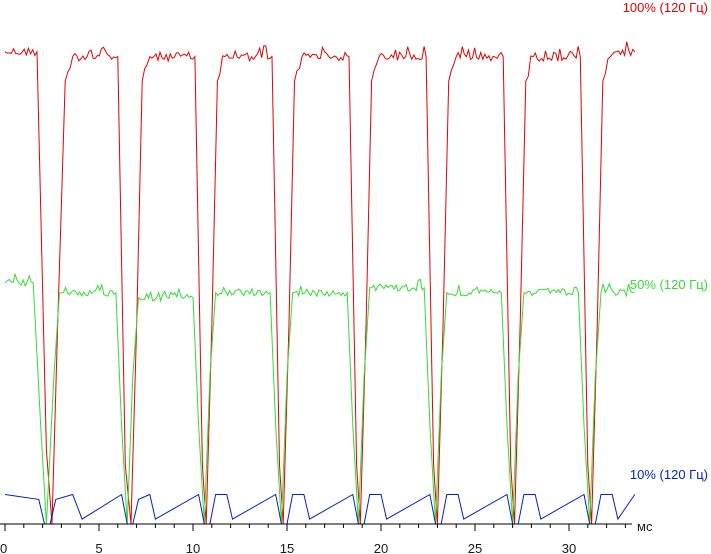 The image size is (711, 554). I want to click on series-label-2: 10% (120 Гц), so click(669, 474).